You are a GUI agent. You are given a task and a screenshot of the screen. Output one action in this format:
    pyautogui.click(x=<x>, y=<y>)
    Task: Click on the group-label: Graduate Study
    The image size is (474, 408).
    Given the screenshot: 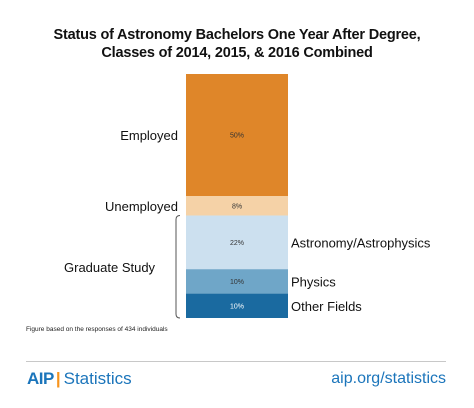 What is the action you would take?
    pyautogui.click(x=110, y=267)
    